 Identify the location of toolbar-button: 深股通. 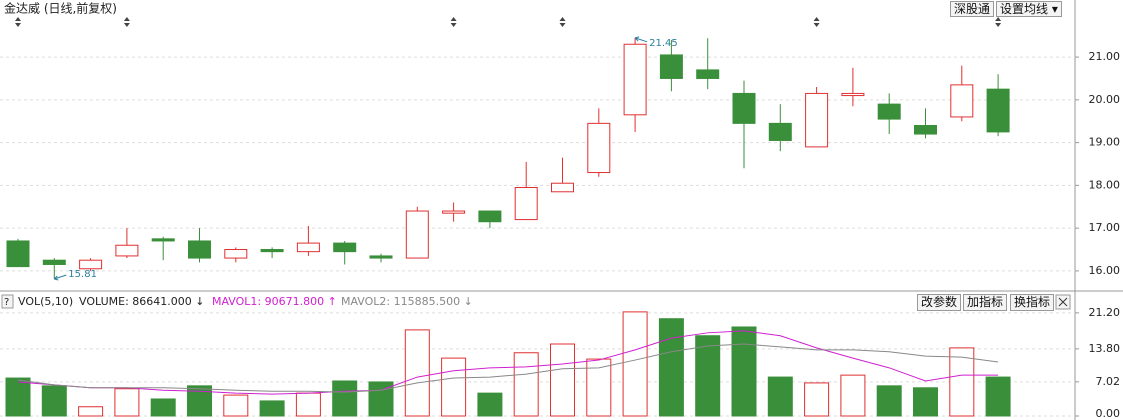
(972, 9).